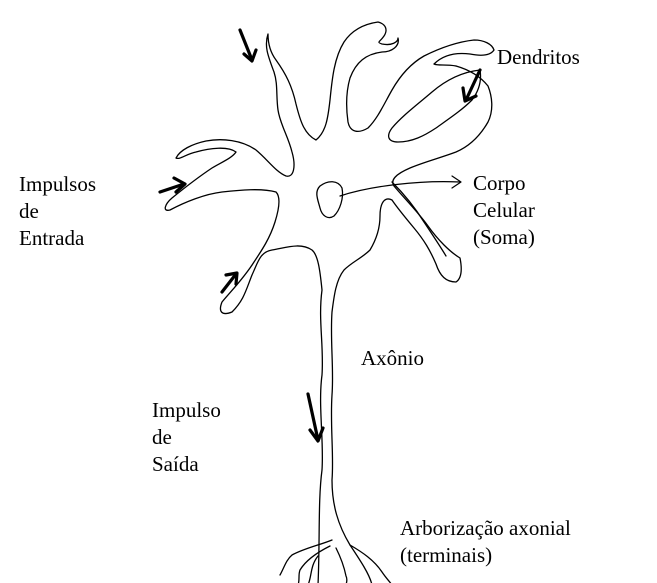 This screenshot has height=583, width=657. I want to click on soma-pointer-head, so click(456, 182).